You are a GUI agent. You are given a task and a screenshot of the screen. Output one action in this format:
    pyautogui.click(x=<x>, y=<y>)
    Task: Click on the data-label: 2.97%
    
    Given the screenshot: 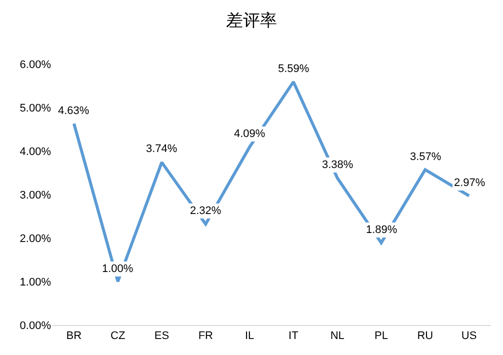 What is the action you would take?
    pyautogui.click(x=470, y=183)
    